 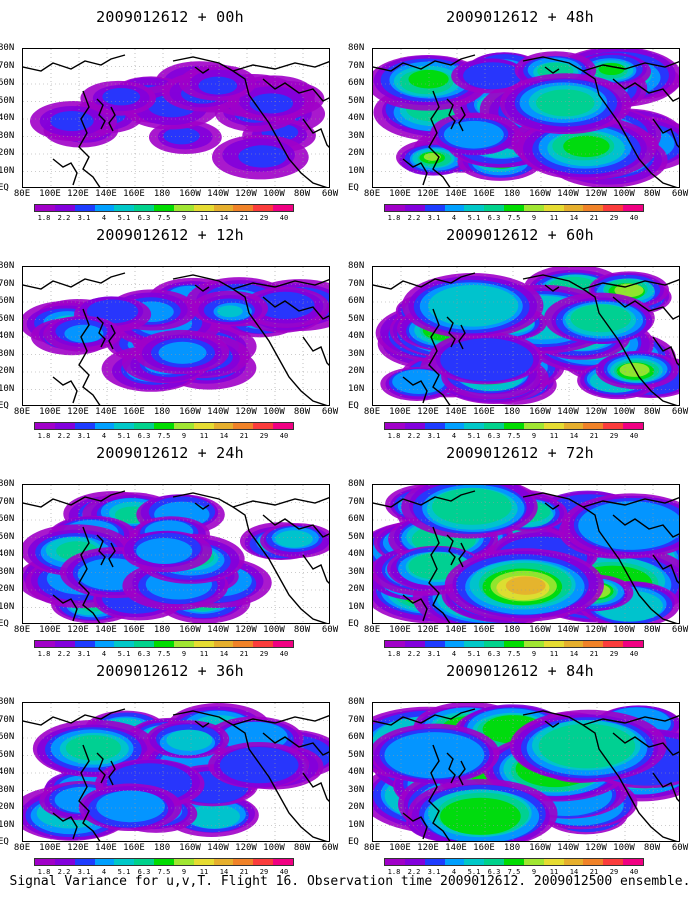 I want to click on colorbar-label: 14, so click(x=574, y=654).